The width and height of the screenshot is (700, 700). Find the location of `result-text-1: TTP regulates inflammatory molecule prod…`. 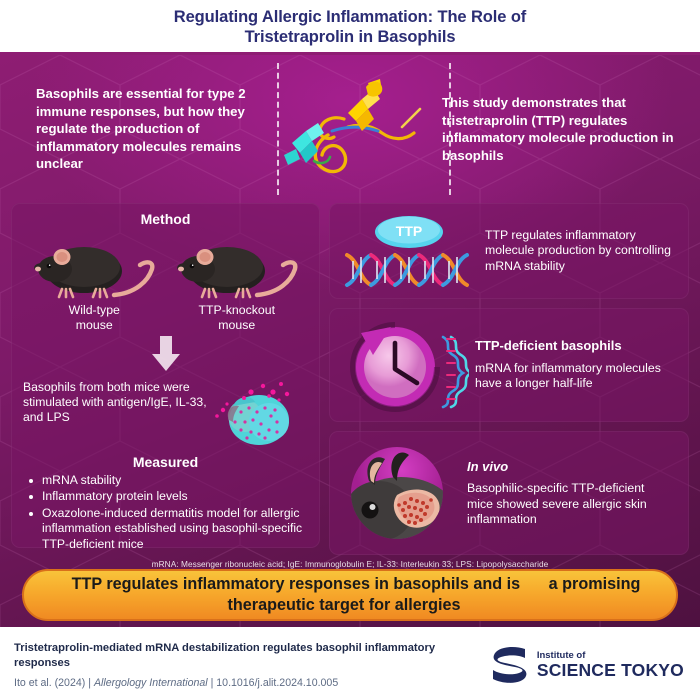

result-text-1: TTP regulates inflammatory molecule prod… is located at coordinates (578, 250).